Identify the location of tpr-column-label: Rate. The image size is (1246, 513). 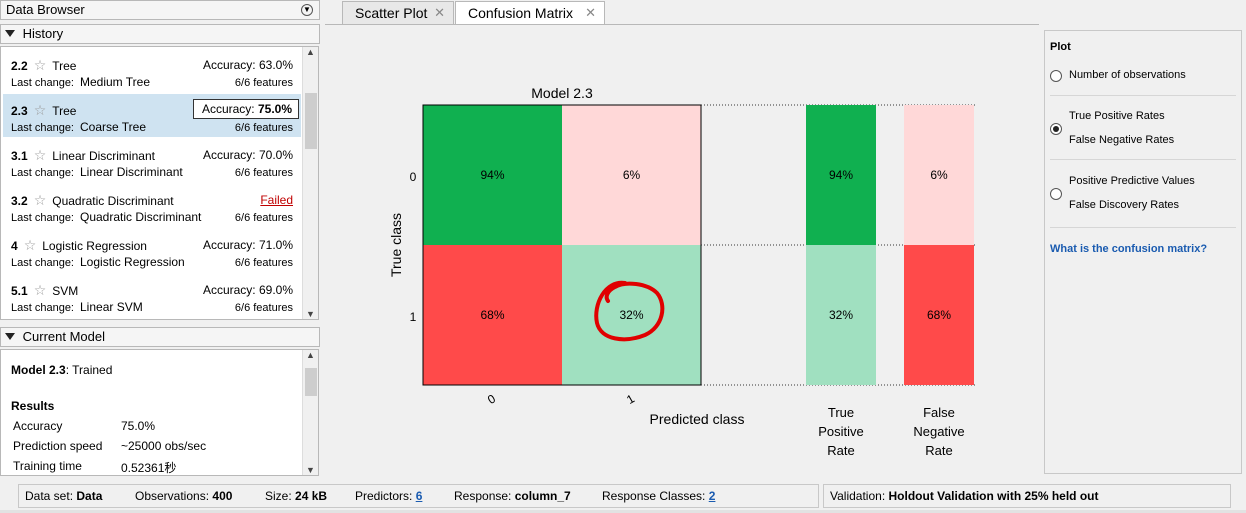
(840, 450).